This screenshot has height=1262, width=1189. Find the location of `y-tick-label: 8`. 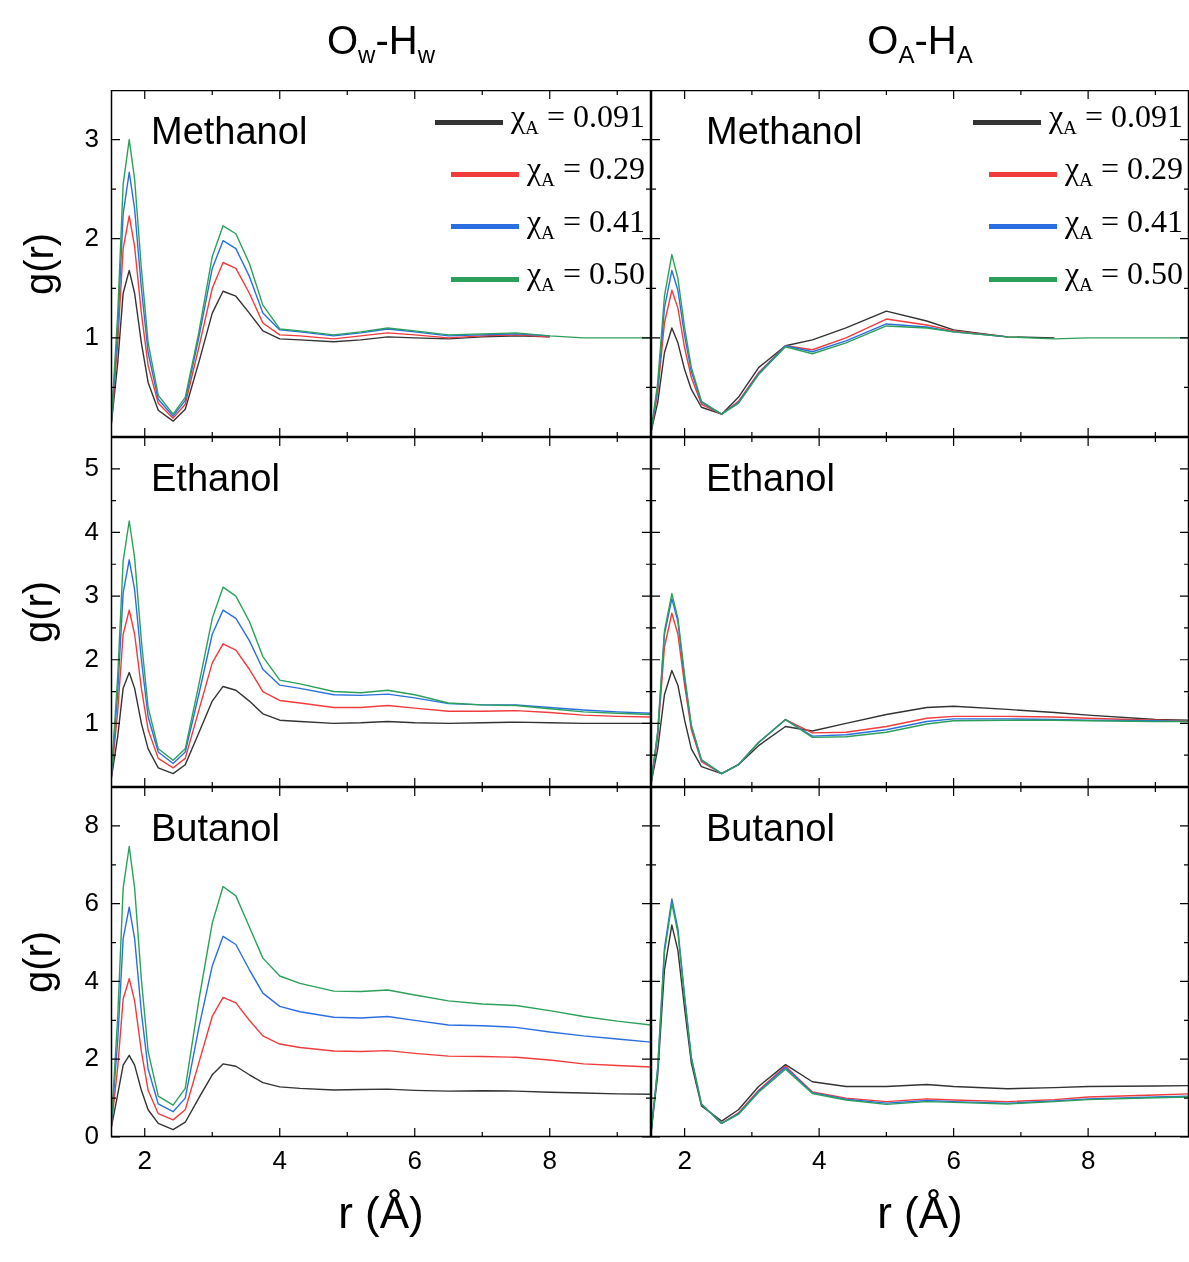

y-tick-label: 8 is located at coordinates (91, 824).